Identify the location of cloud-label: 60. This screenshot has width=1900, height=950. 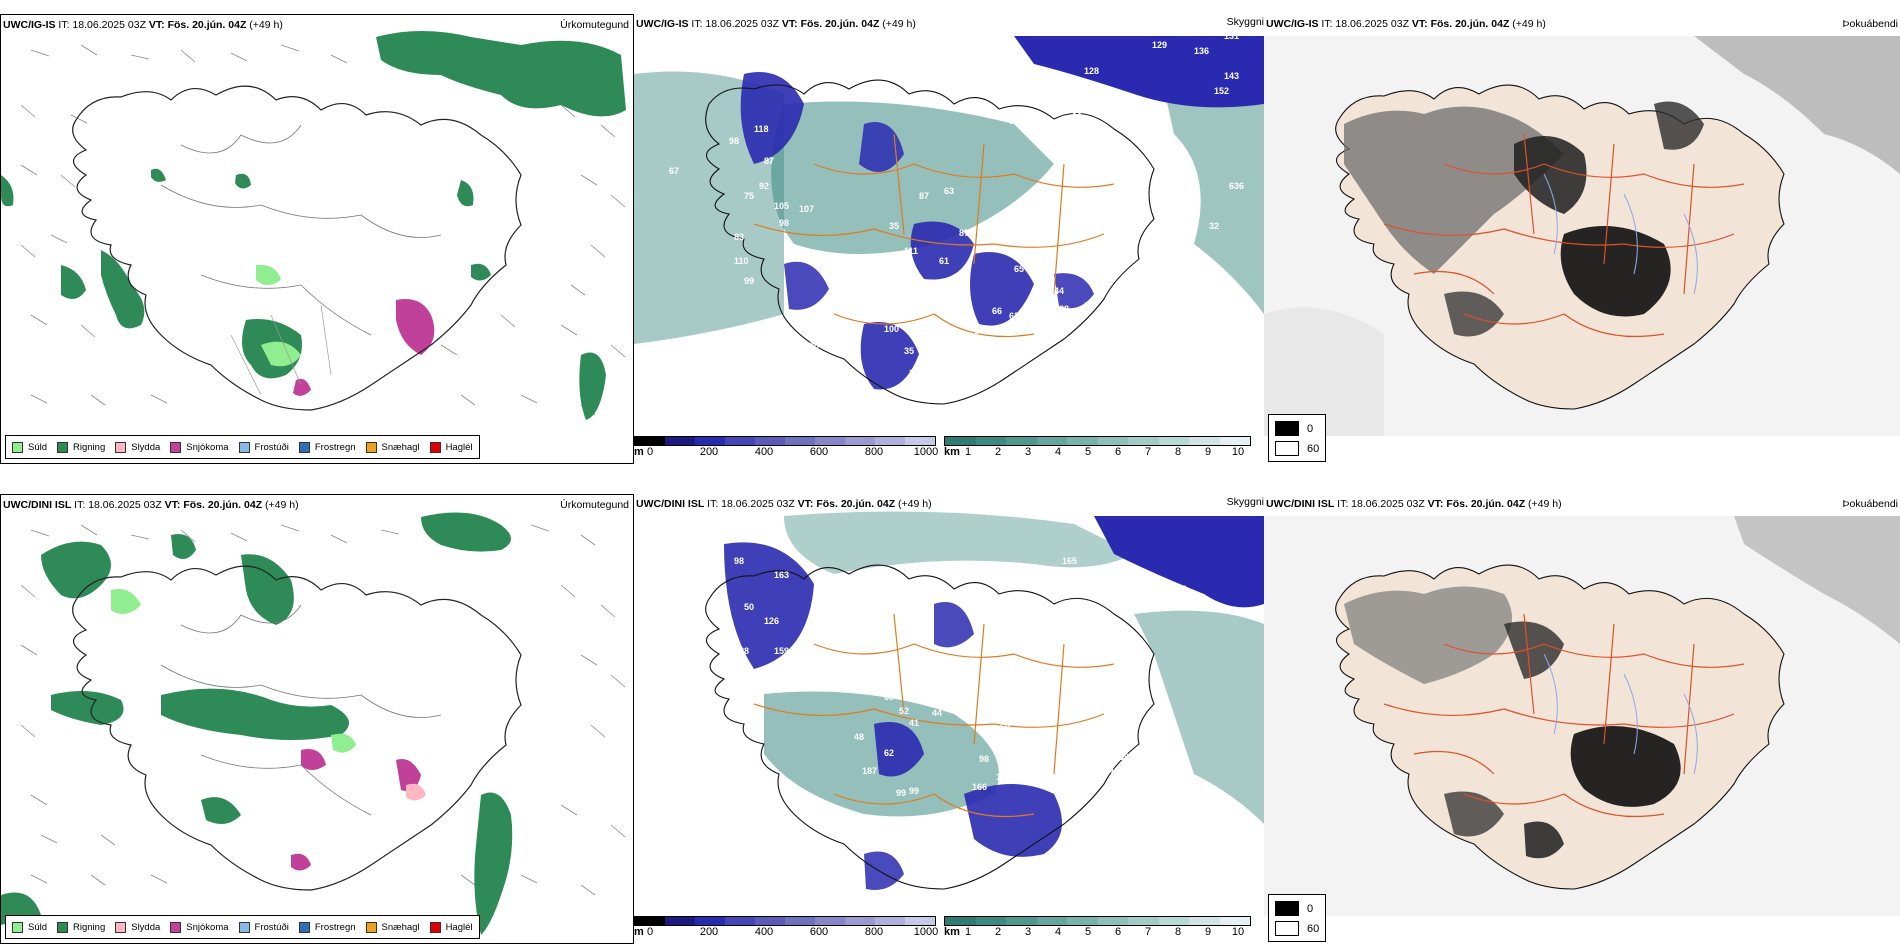
(1063, 609).